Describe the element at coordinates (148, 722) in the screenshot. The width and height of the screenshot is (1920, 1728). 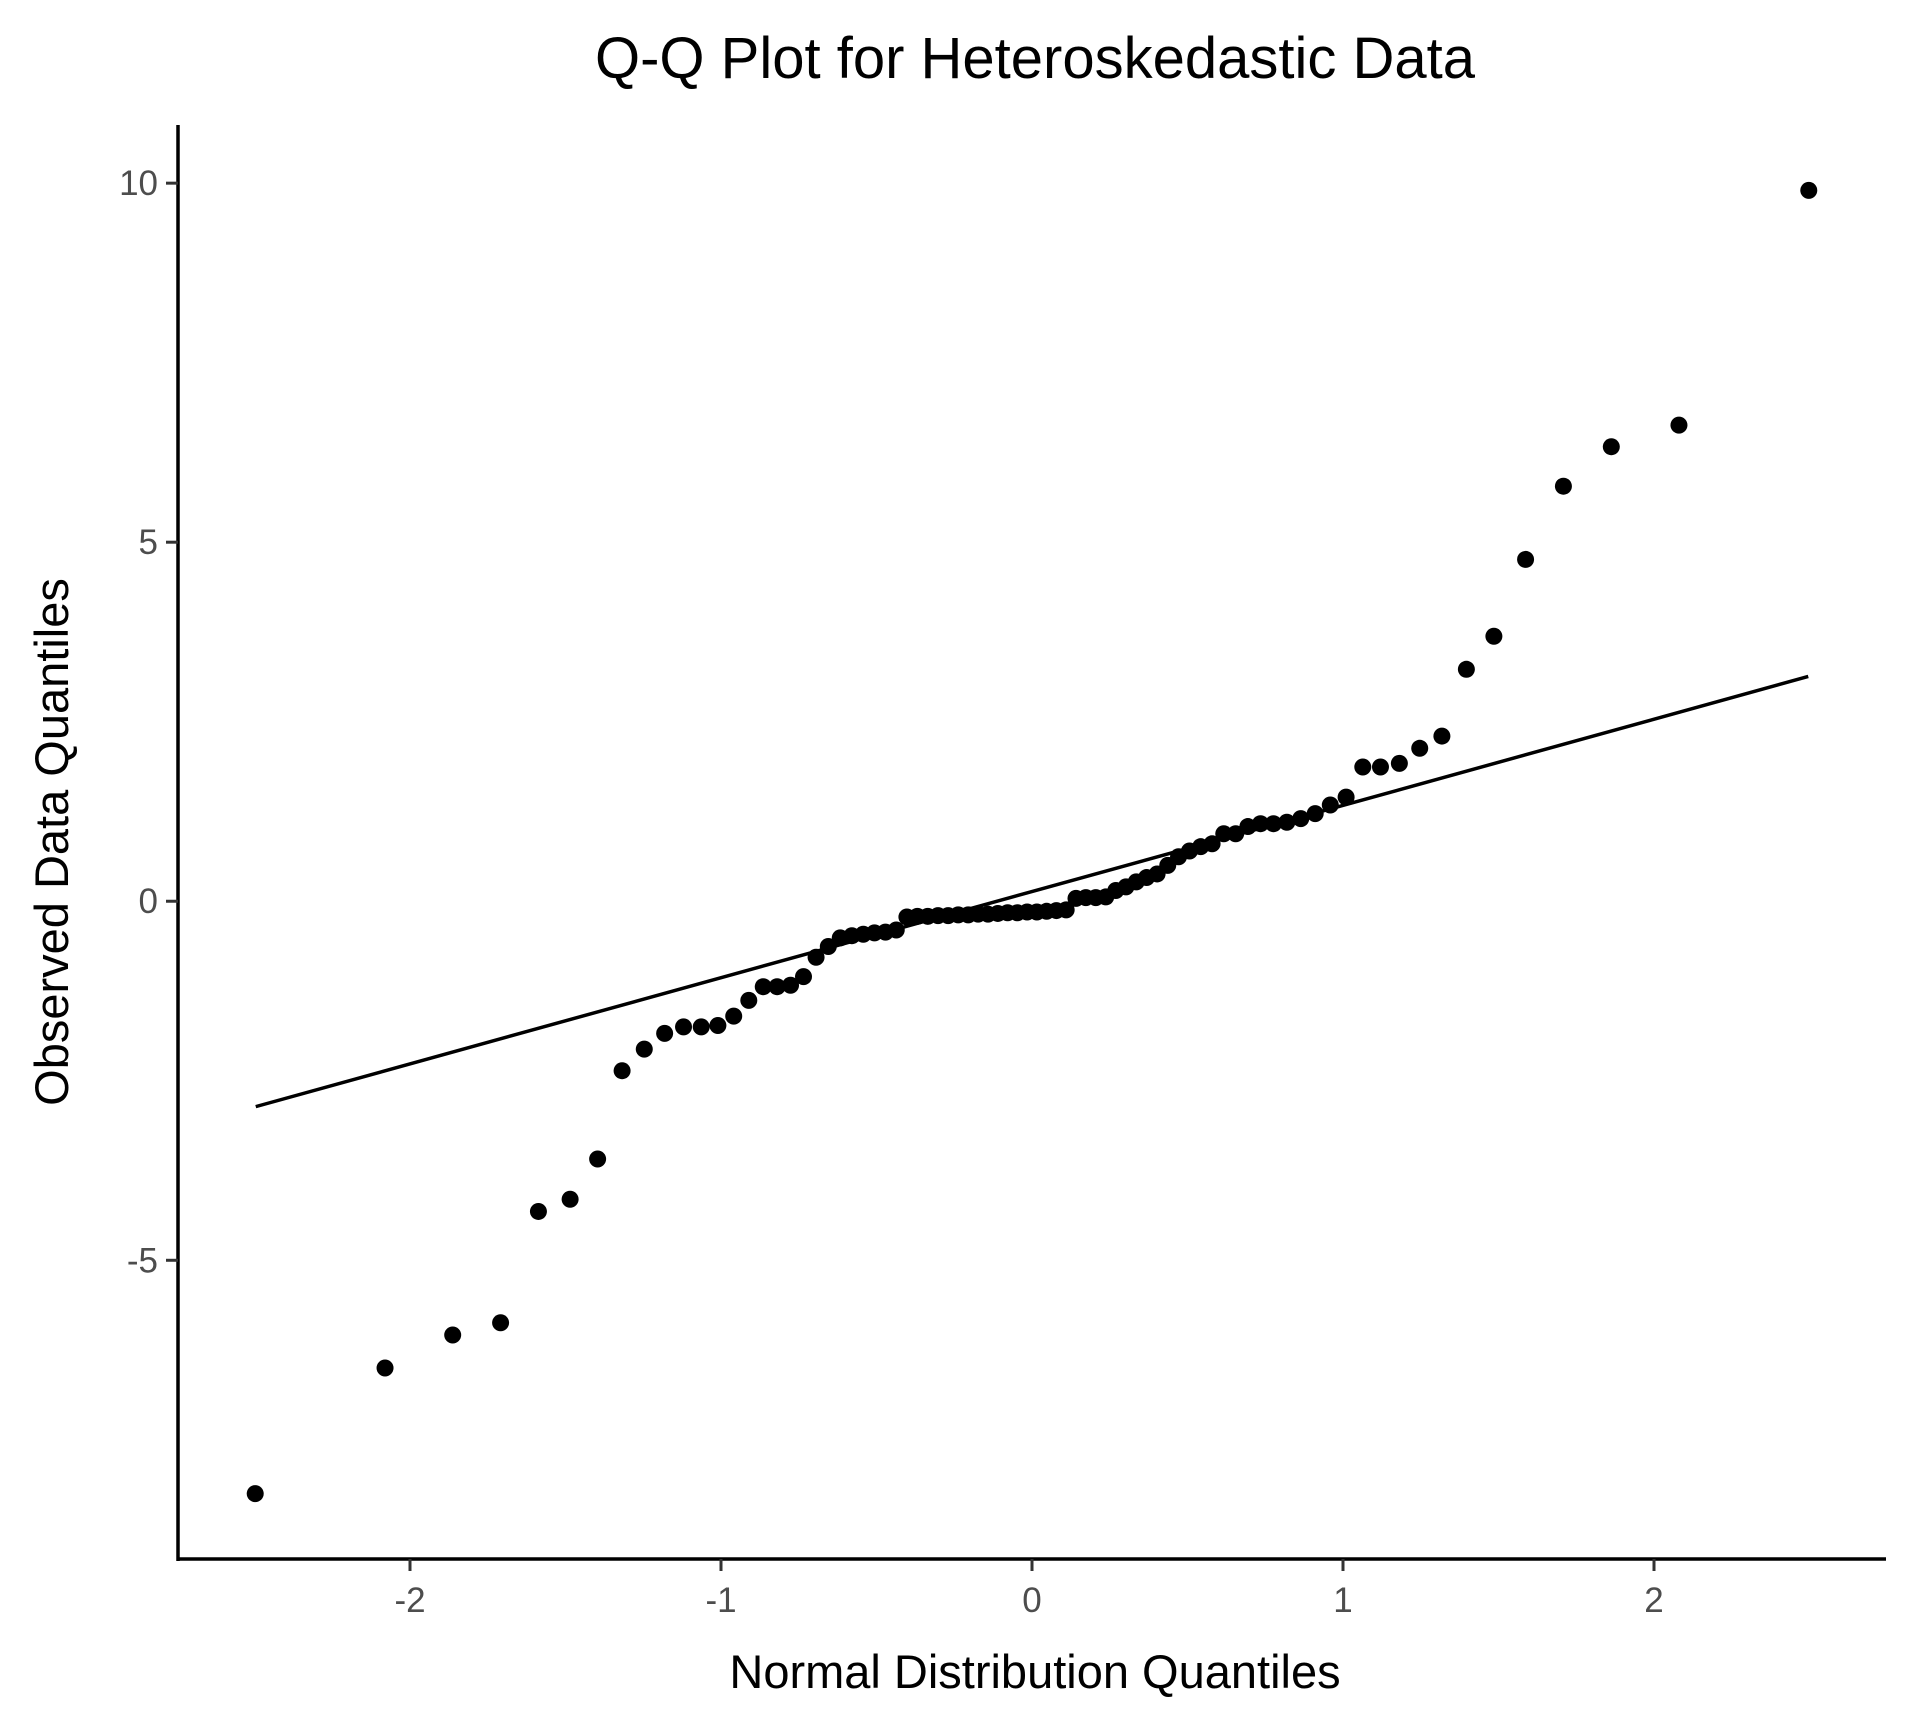
I see `y-ticks: -5 0 5 10` at that location.